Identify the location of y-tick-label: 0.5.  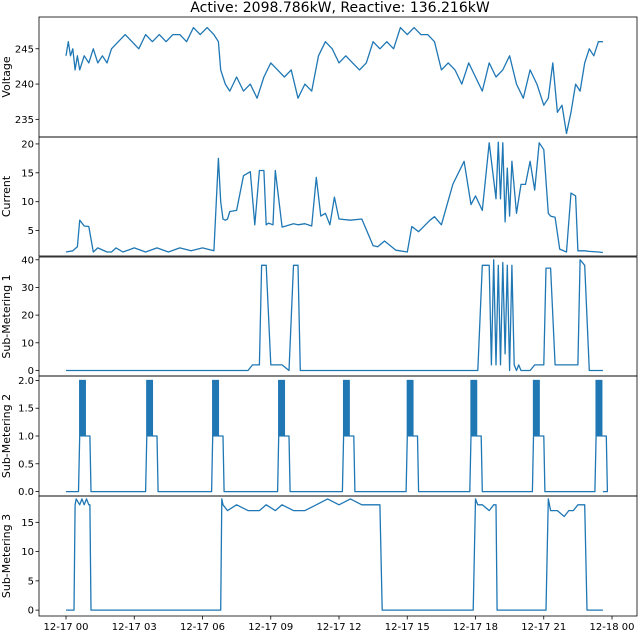
(26, 464).